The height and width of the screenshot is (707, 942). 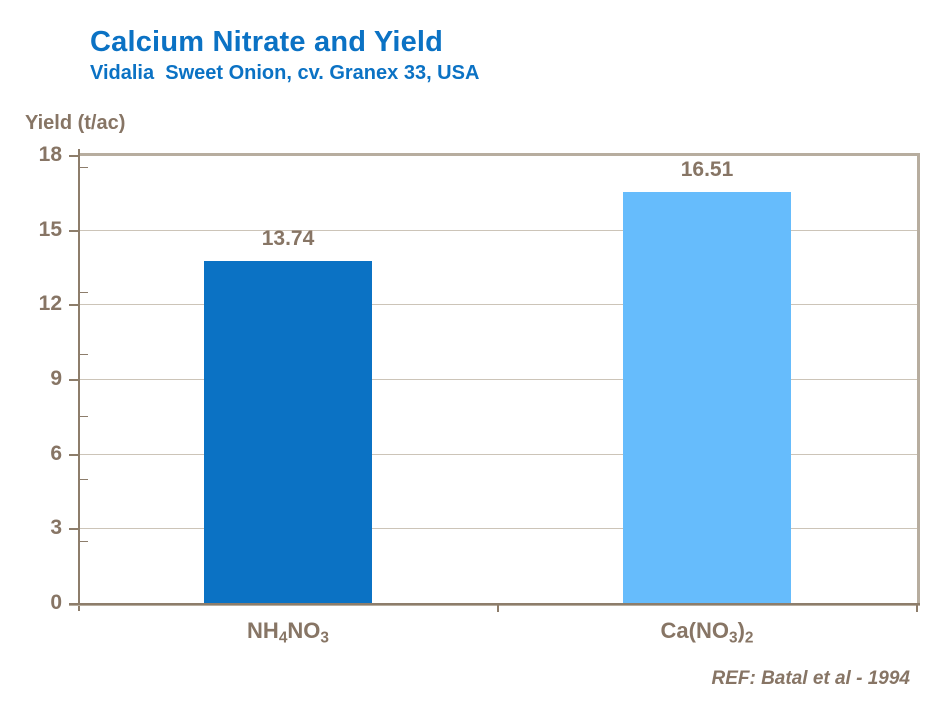 I want to click on formula-text: ), so click(x=741, y=630).